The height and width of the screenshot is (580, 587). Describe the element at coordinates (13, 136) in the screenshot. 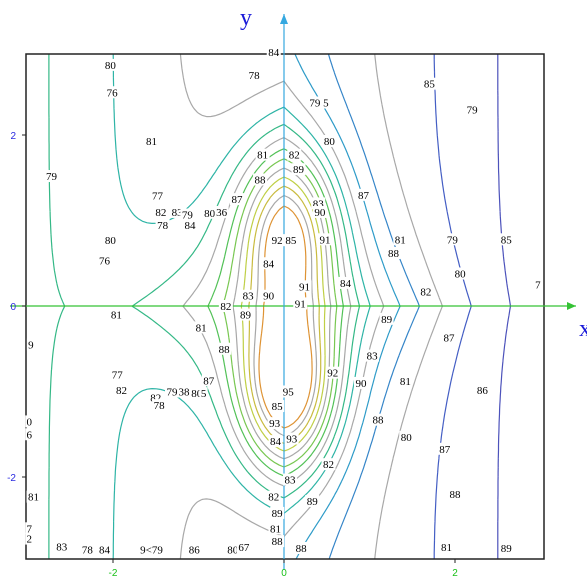

I see `y-tick-label: 2` at that location.